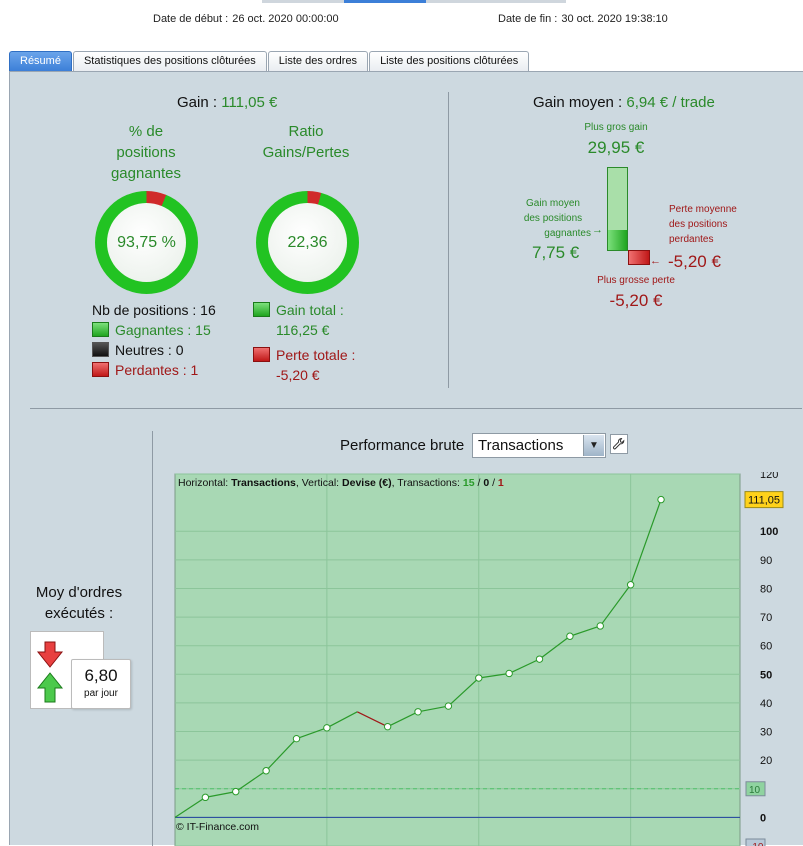 Image resolution: width=803 pixels, height=846 pixels. What do you see at coordinates (263, 483) in the screenshot?
I see `horizontal-value: Transactions` at bounding box center [263, 483].